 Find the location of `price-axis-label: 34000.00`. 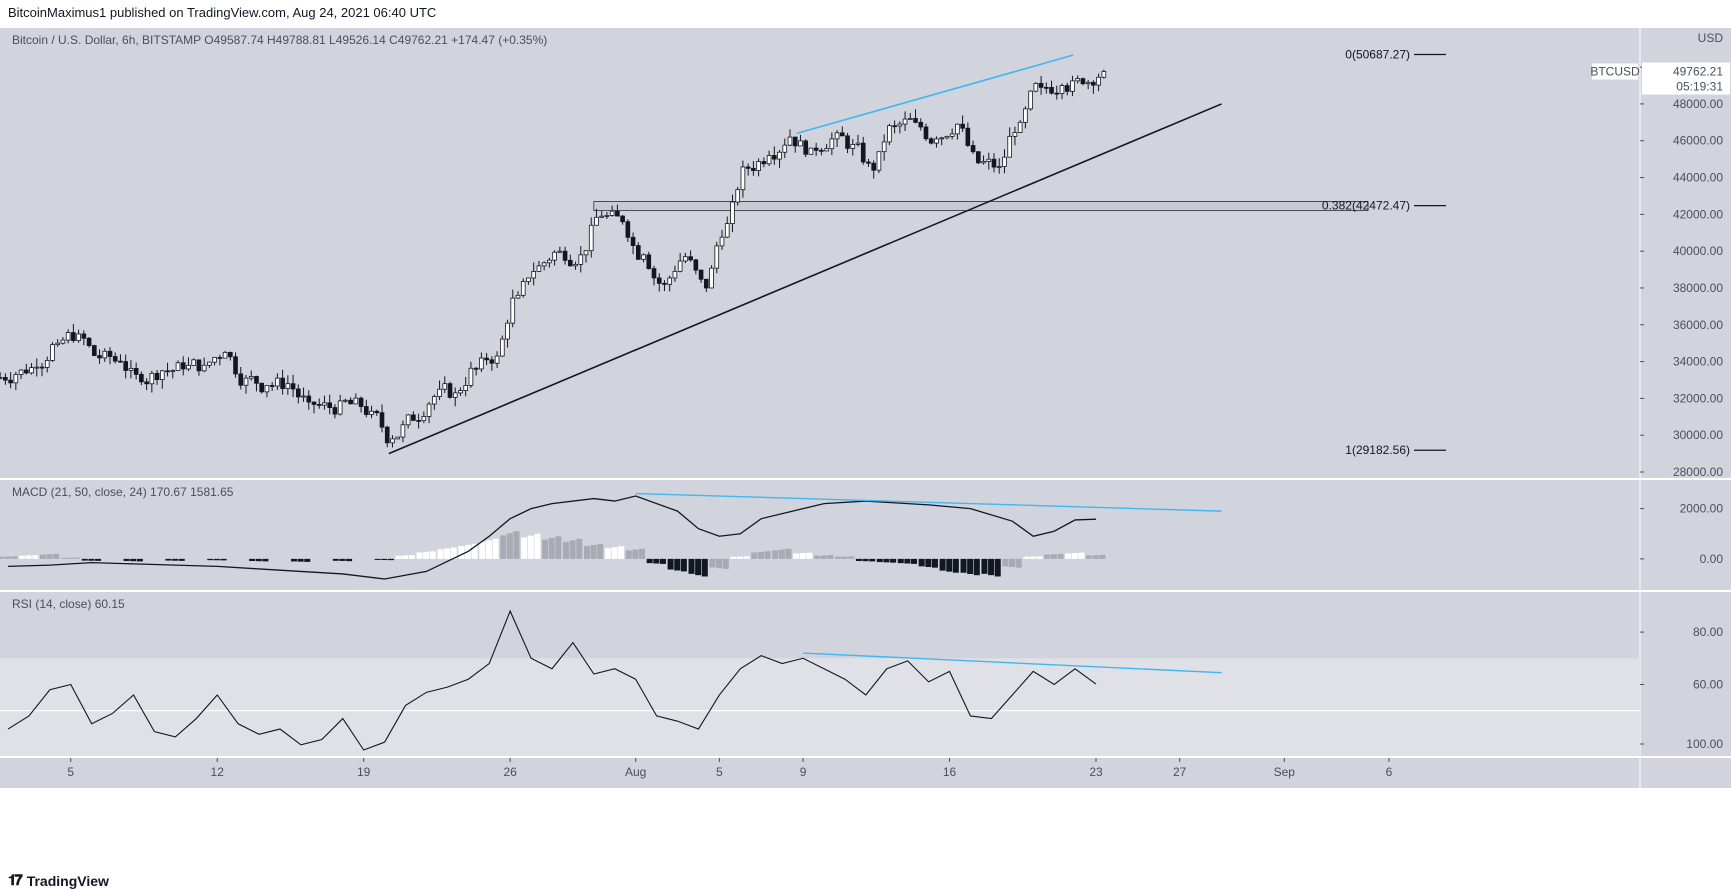

price-axis-label: 34000.00 is located at coordinates (1698, 362).